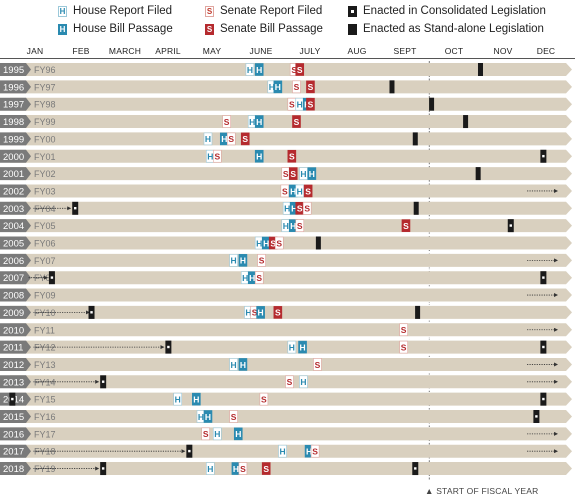  I want to click on year-label: 1998, so click(13, 122).